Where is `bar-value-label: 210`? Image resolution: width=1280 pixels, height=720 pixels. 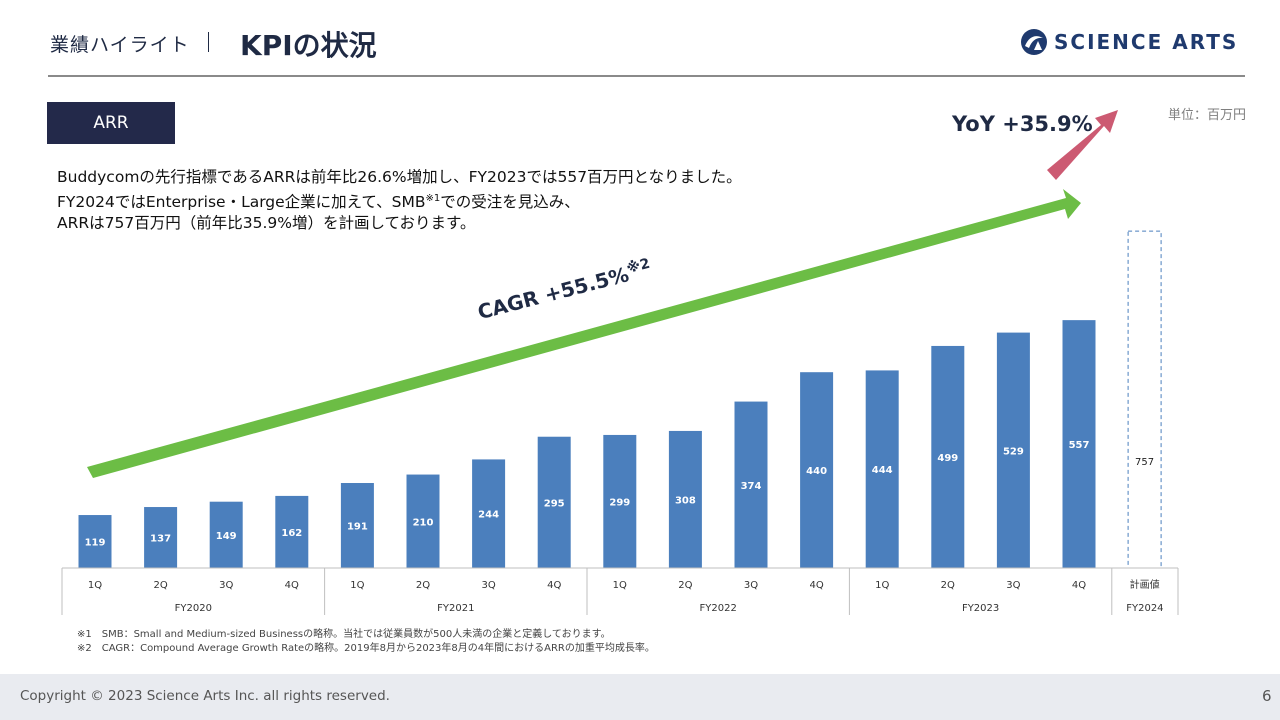
bar-value-label: 210 is located at coordinates (423, 522).